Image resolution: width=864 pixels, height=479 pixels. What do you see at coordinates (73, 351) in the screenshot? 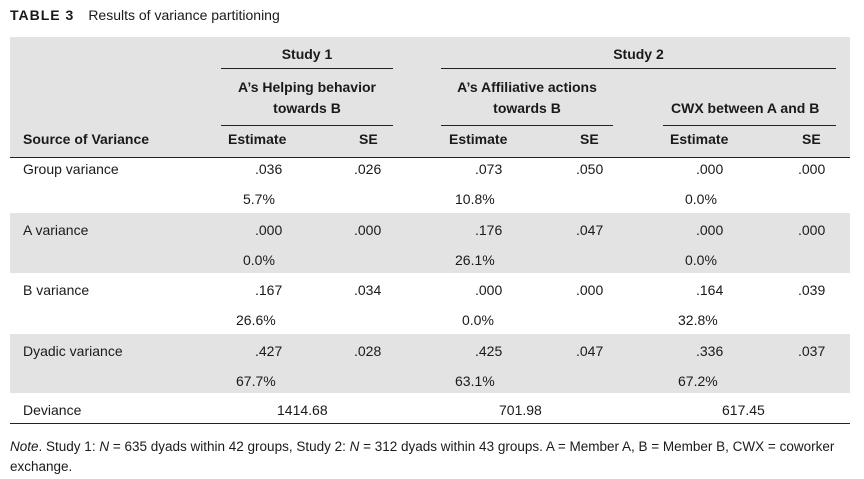
I see `row-label-dyadic: Dyadic variance` at bounding box center [73, 351].